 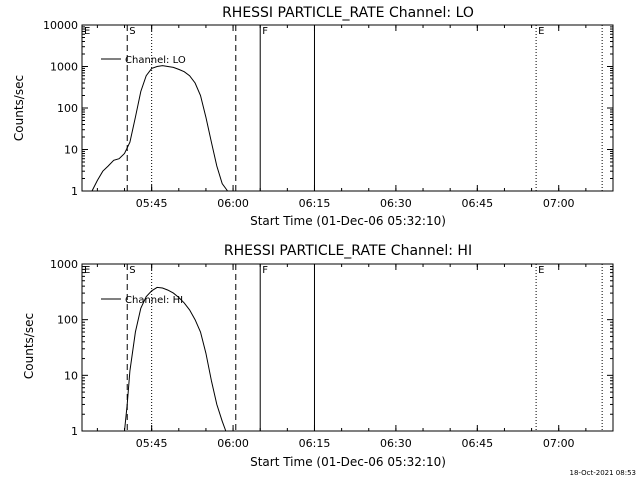 I want to click on panel-lo-title: RHESSI PARTICLE_RATE Channel: LO, so click(x=348, y=13).